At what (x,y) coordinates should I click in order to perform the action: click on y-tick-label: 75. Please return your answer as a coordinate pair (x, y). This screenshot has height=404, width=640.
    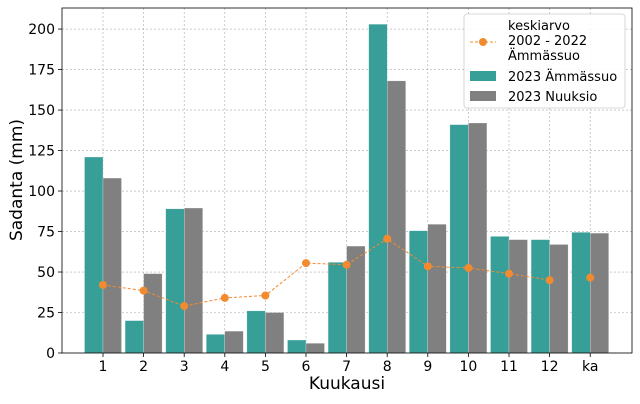
    Looking at the image, I should click on (46, 233).